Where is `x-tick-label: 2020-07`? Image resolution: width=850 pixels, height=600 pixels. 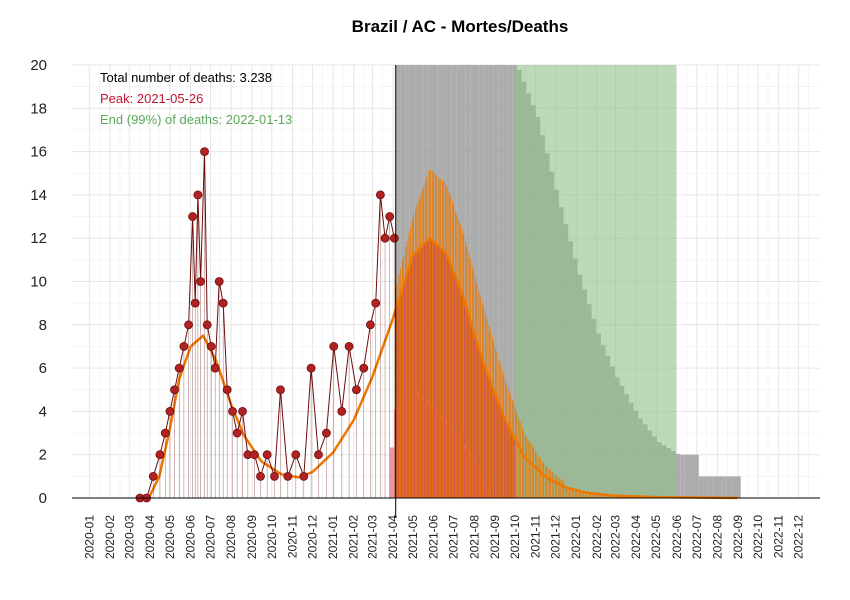
x-tick-label: 2020-07 is located at coordinates (211, 537).